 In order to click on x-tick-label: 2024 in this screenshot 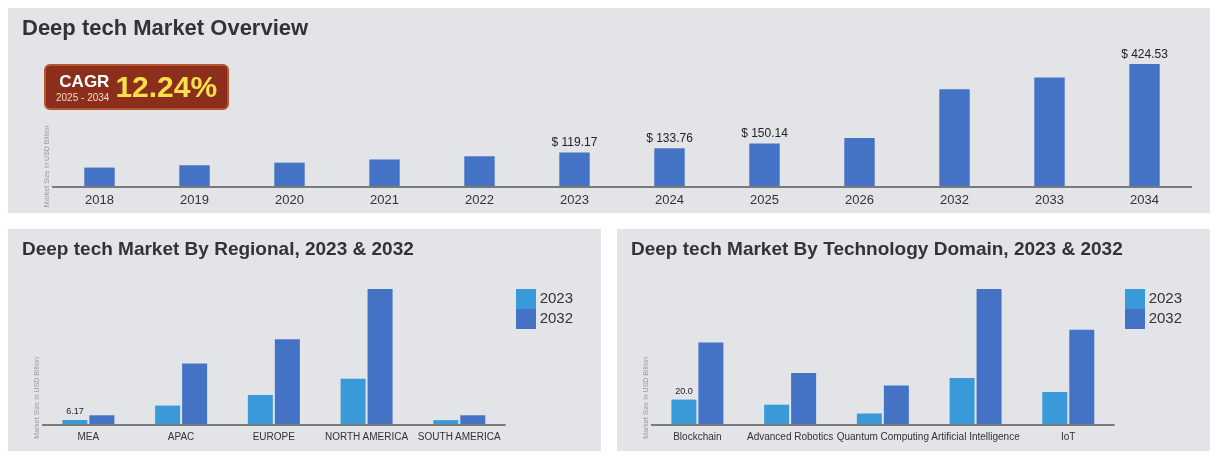, I will do `click(669, 200)`.